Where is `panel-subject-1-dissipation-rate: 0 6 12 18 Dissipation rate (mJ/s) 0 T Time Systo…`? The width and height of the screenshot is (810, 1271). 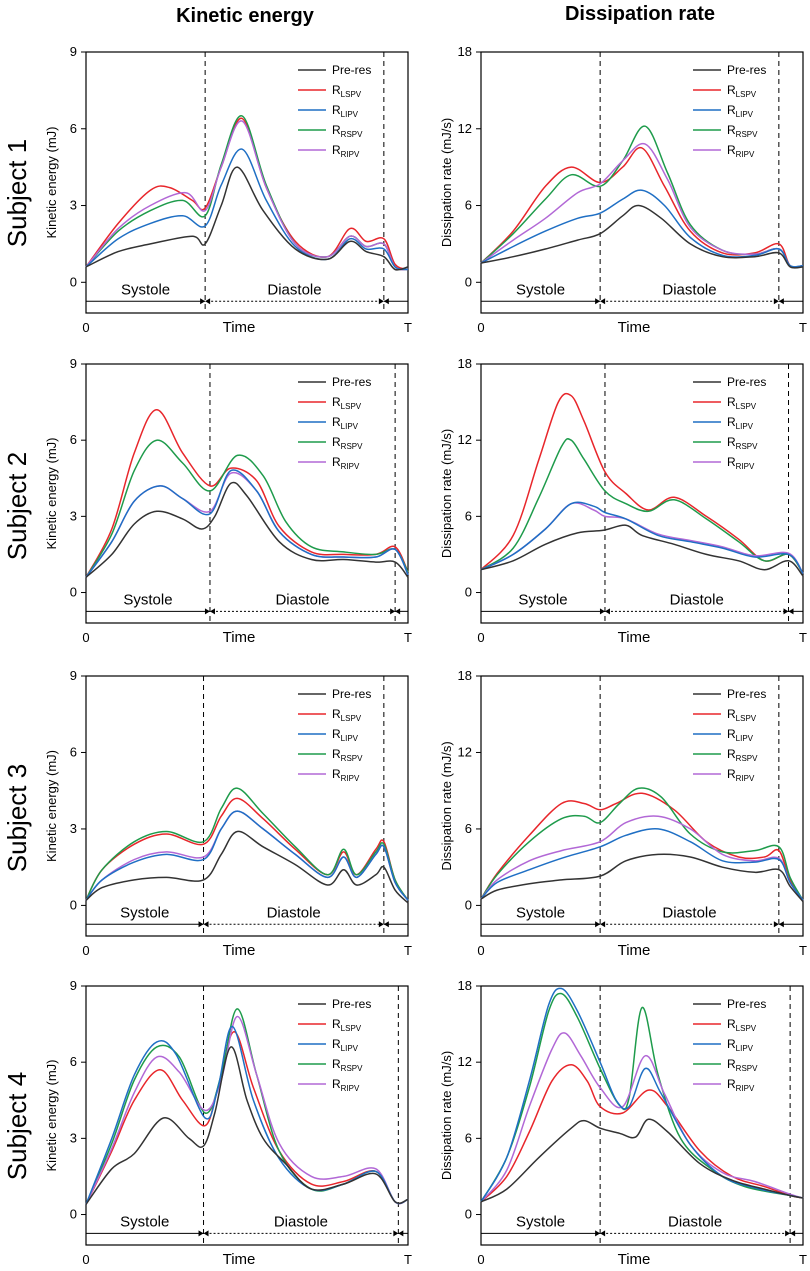 panel-subject-1-dissipation-rate: 0 6 12 18 Dissipation rate (mJ/s) 0 T Time Systo… is located at coordinates (623, 190).